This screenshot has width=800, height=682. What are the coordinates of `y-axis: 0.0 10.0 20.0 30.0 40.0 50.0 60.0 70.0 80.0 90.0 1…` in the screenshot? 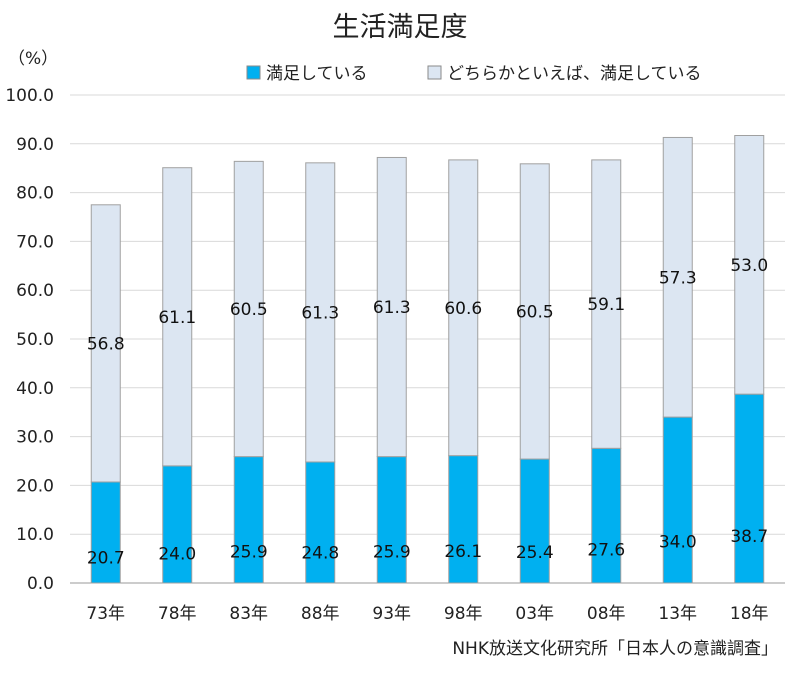 It's located at (29, 340).